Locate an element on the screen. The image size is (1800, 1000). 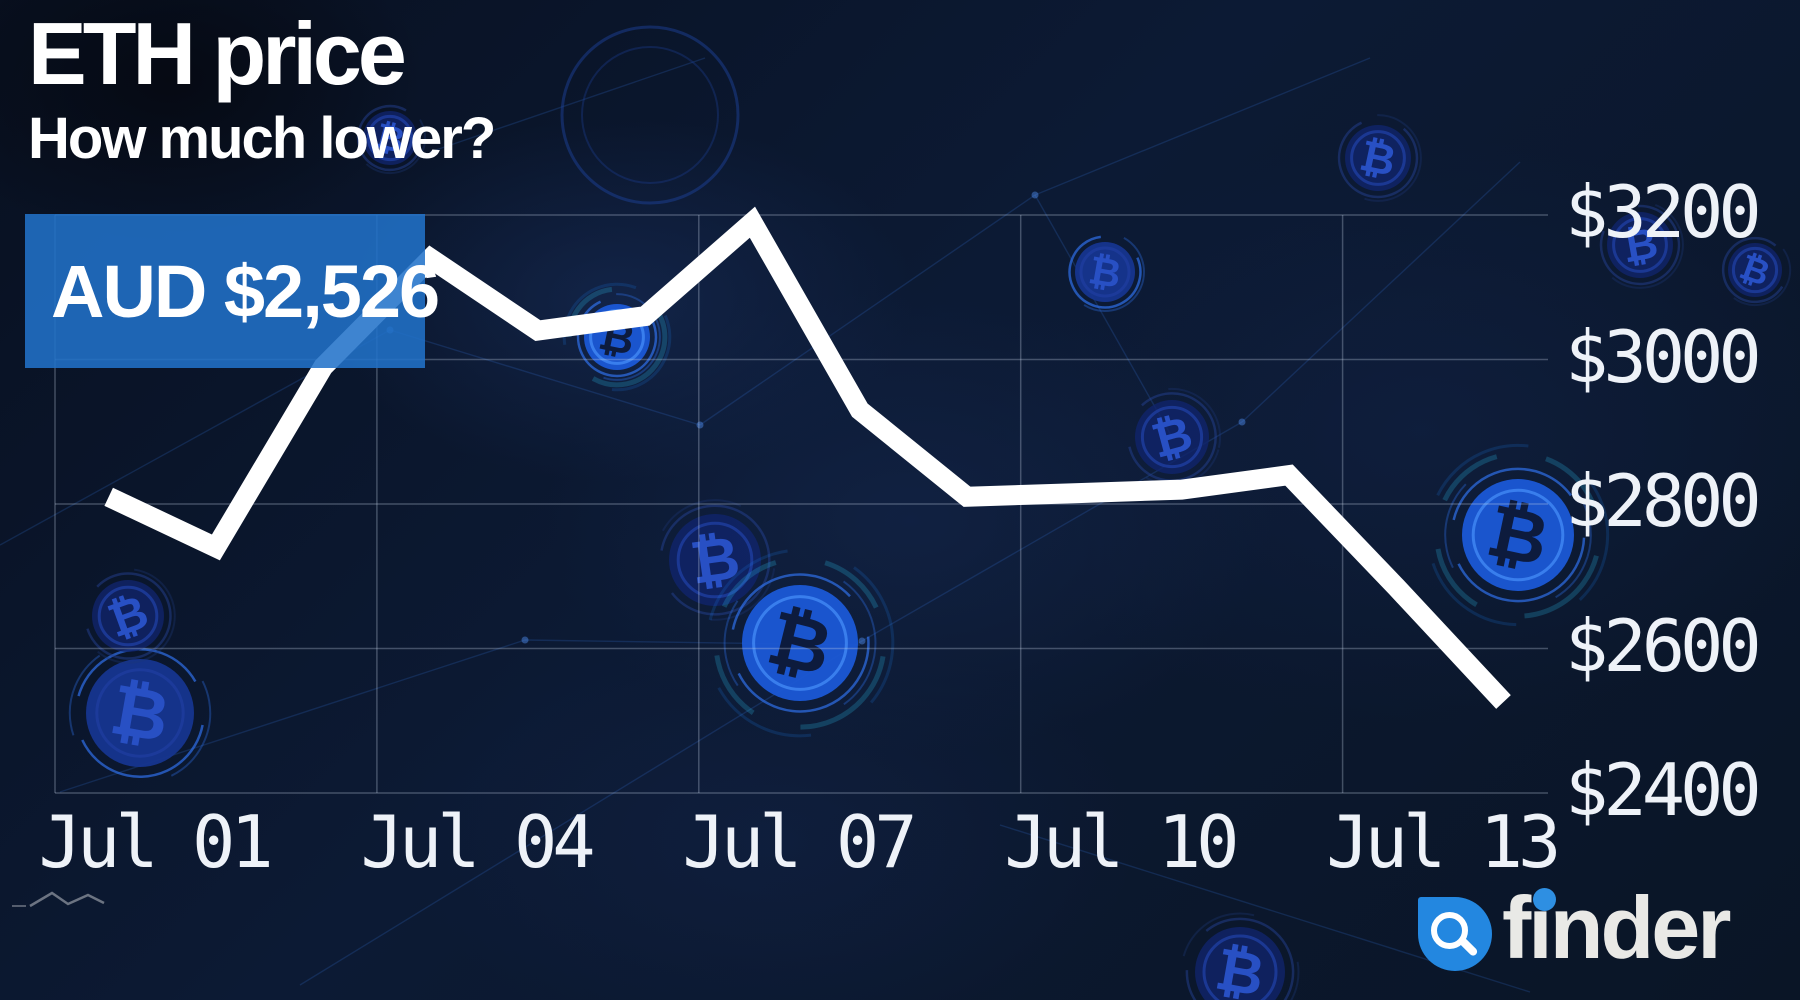
x-axis-label: Jul 13 is located at coordinates (1443, 842).